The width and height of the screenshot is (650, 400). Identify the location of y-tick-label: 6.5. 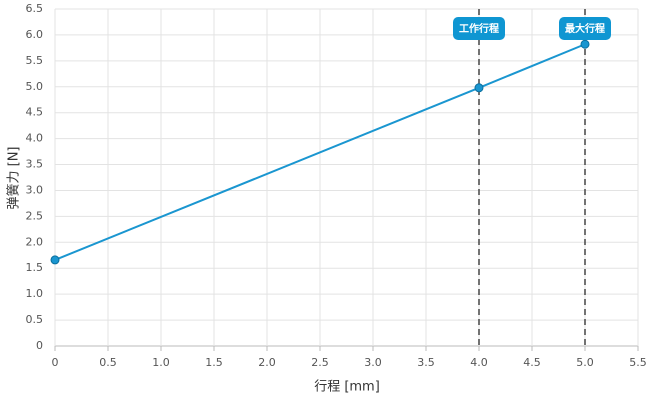
(35, 8).